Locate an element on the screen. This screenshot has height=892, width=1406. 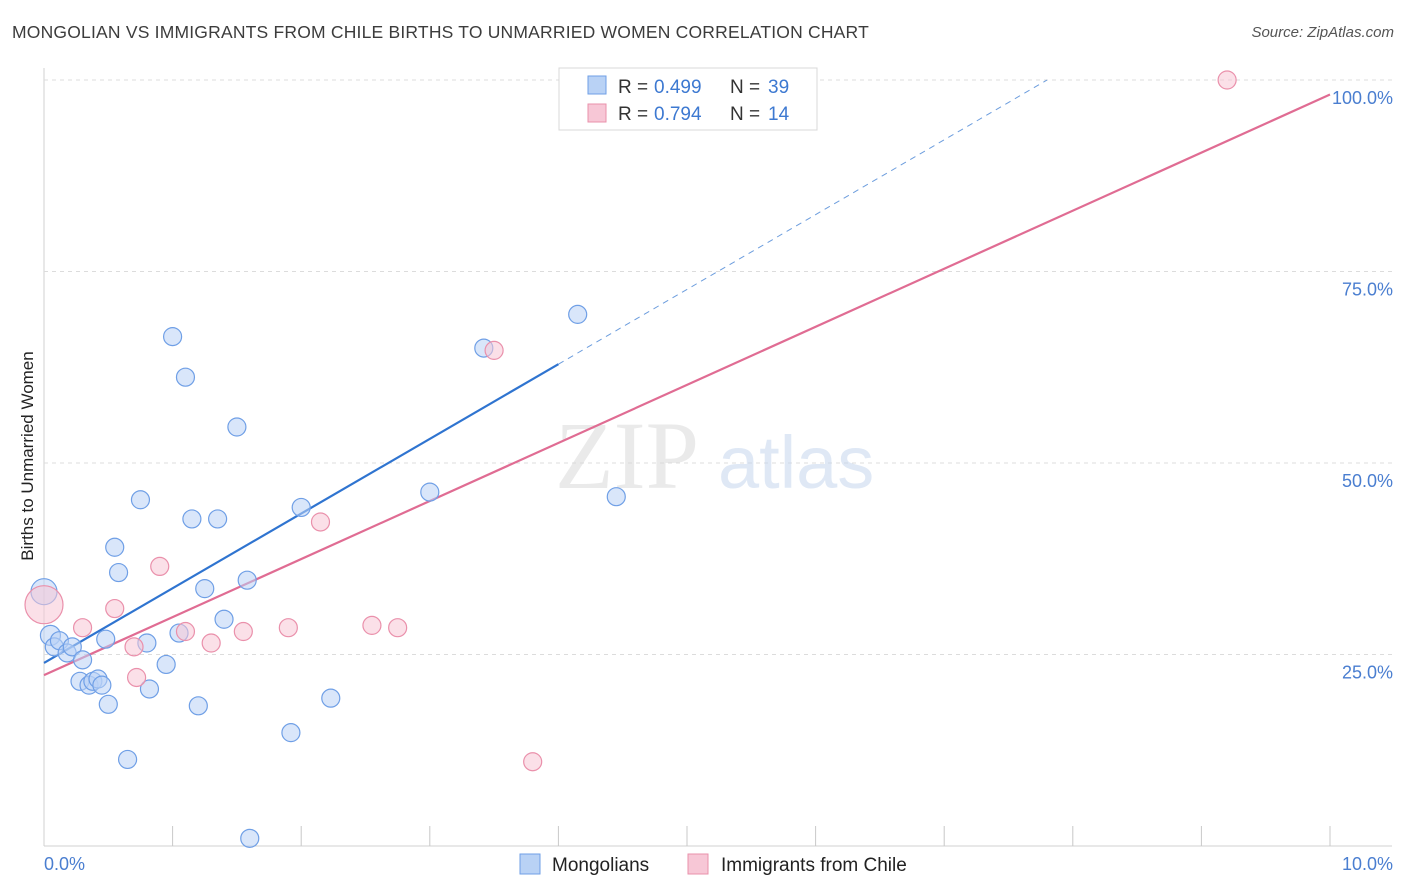
watermark-atlas: atlas is located at coordinates (796, 462).